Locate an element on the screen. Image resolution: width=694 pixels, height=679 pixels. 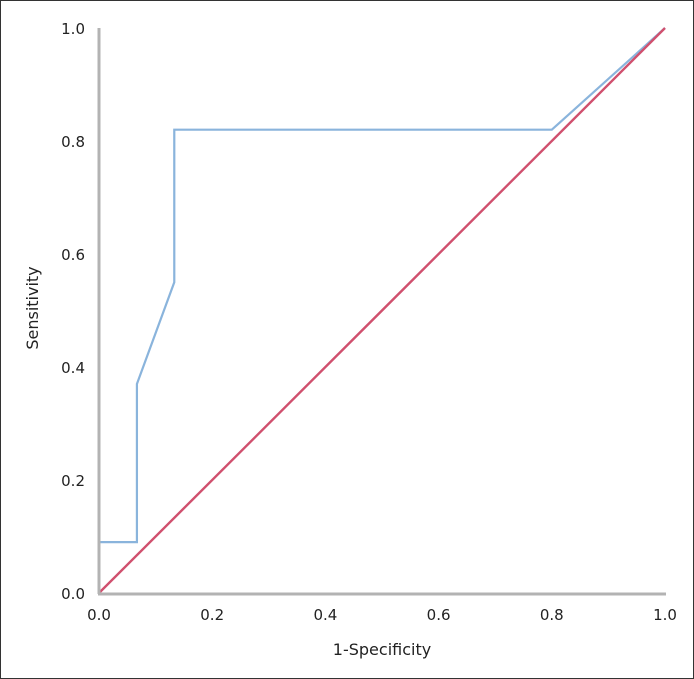
x-tick-label: 0.4 is located at coordinates (325, 615).